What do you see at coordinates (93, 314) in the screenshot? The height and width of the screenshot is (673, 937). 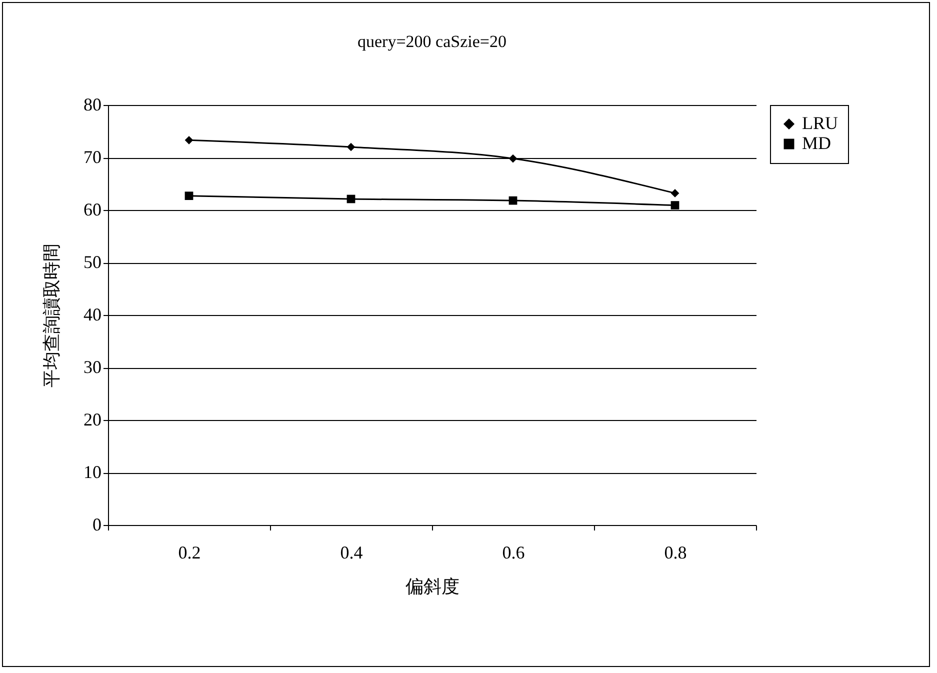 I see `y-tick-label: 40` at bounding box center [93, 314].